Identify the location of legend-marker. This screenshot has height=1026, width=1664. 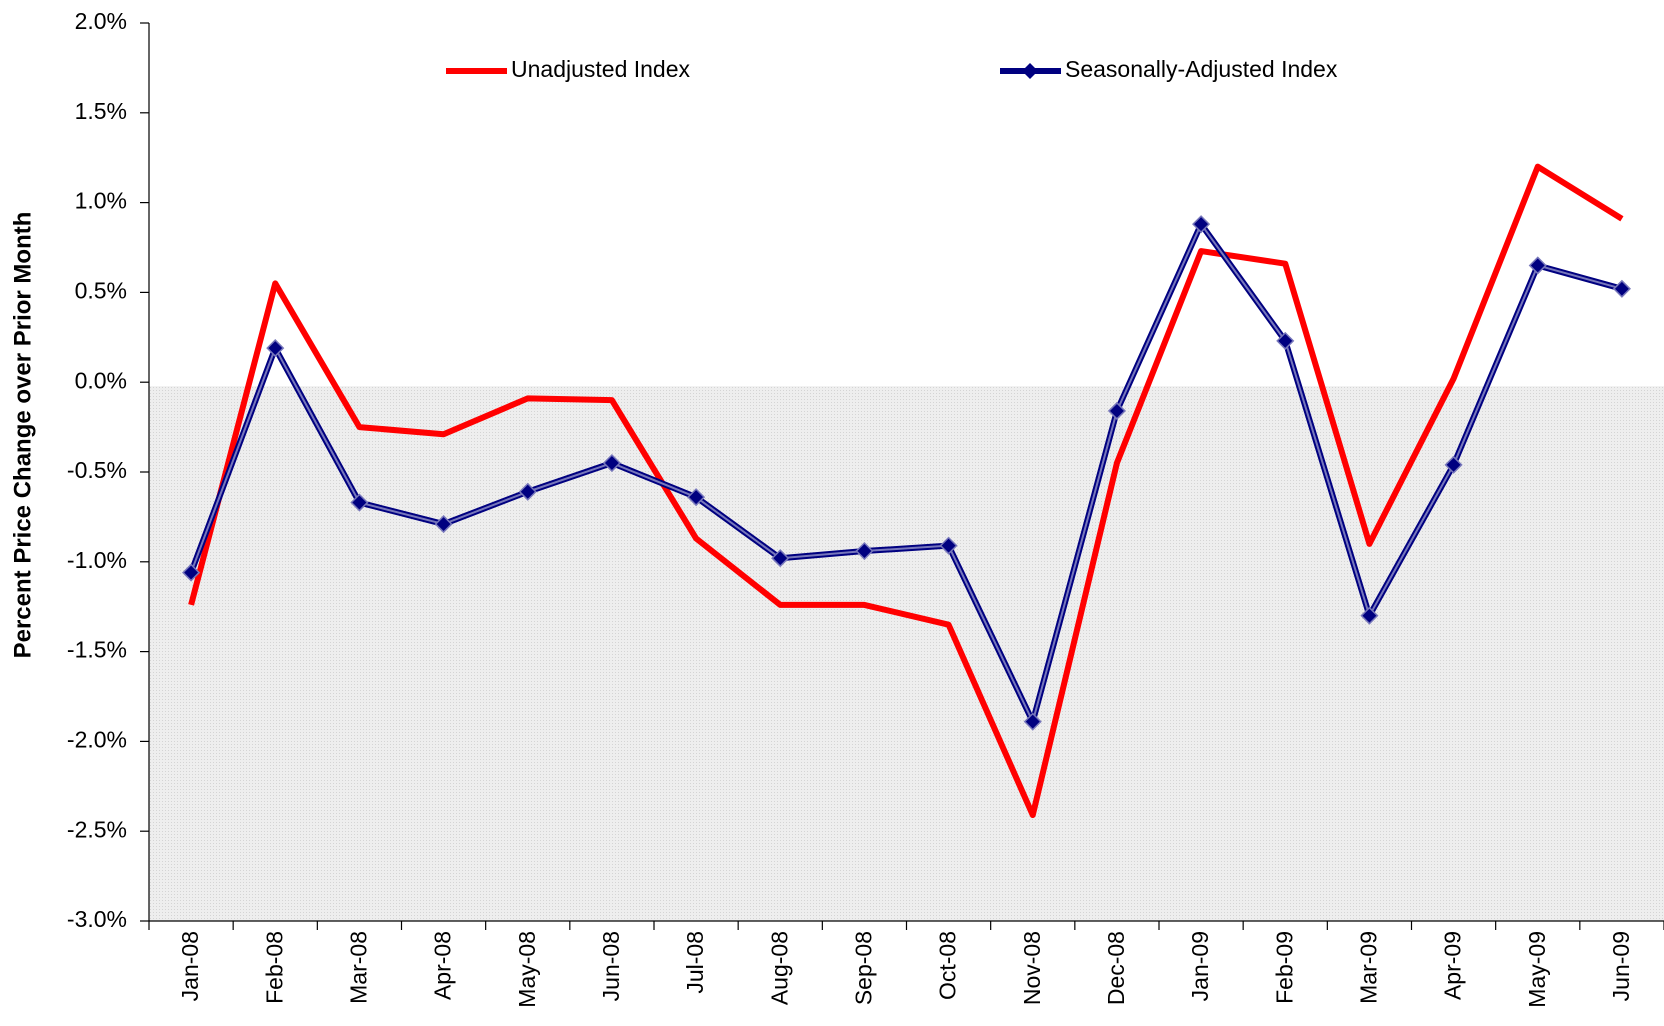
(1030, 71).